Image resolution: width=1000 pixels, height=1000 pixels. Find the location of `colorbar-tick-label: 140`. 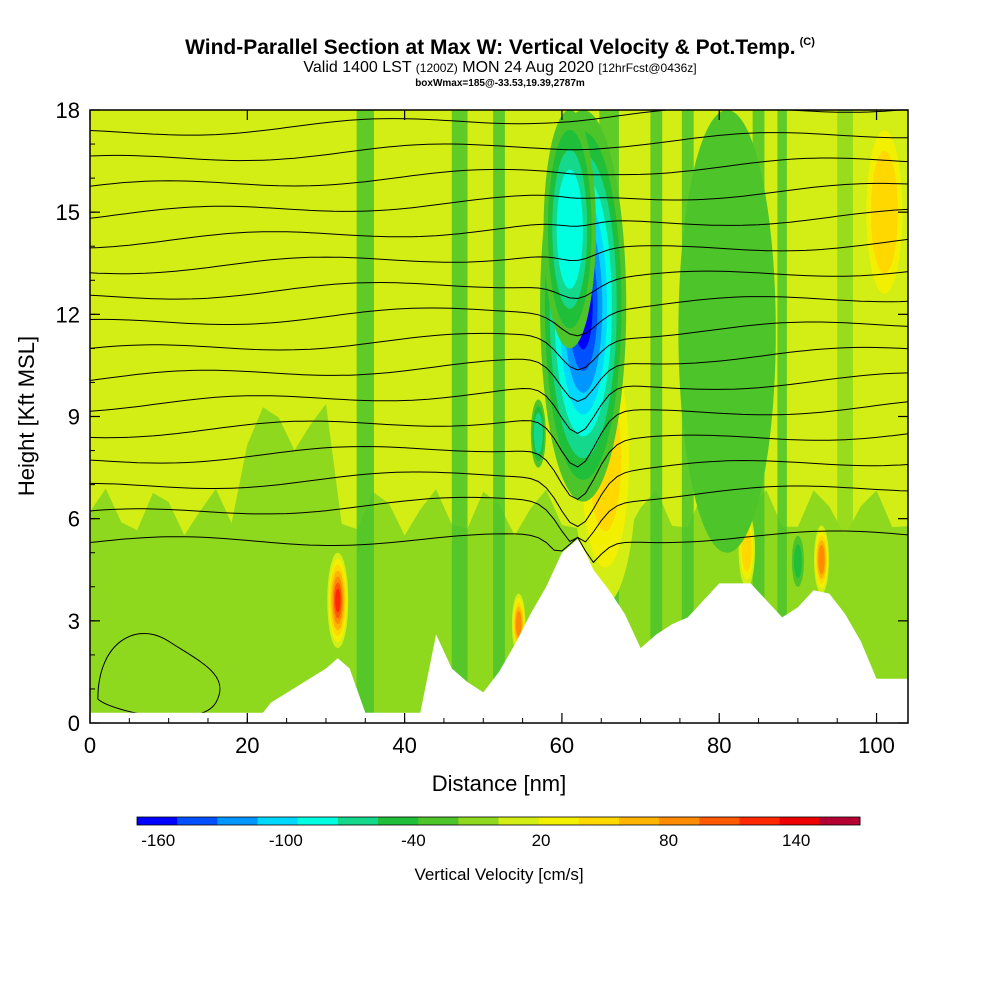

colorbar-tick-label: 140 is located at coordinates (796, 840).